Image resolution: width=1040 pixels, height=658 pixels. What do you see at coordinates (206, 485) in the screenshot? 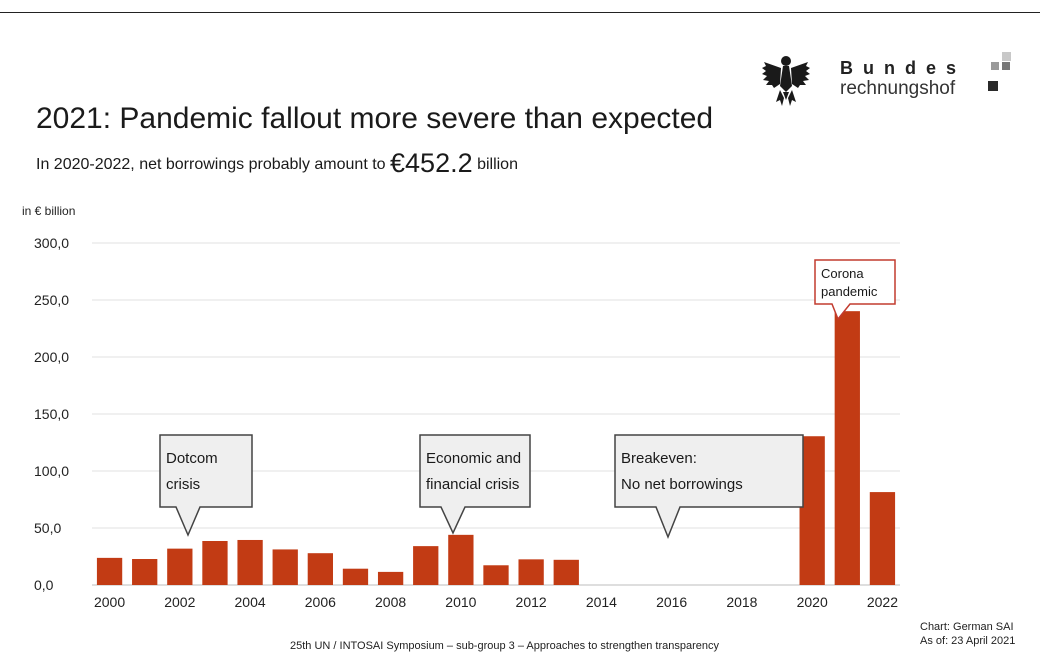
I see `annotation-callout-2002` at bounding box center [206, 485].